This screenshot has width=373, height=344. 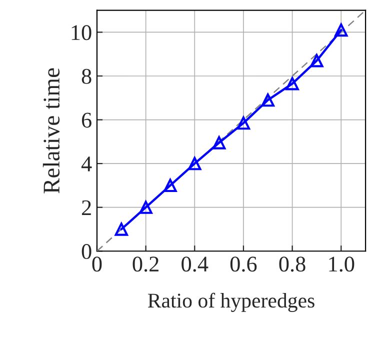 What do you see at coordinates (341, 264) in the screenshot?
I see `x-tick-label: 1.0` at bounding box center [341, 264].